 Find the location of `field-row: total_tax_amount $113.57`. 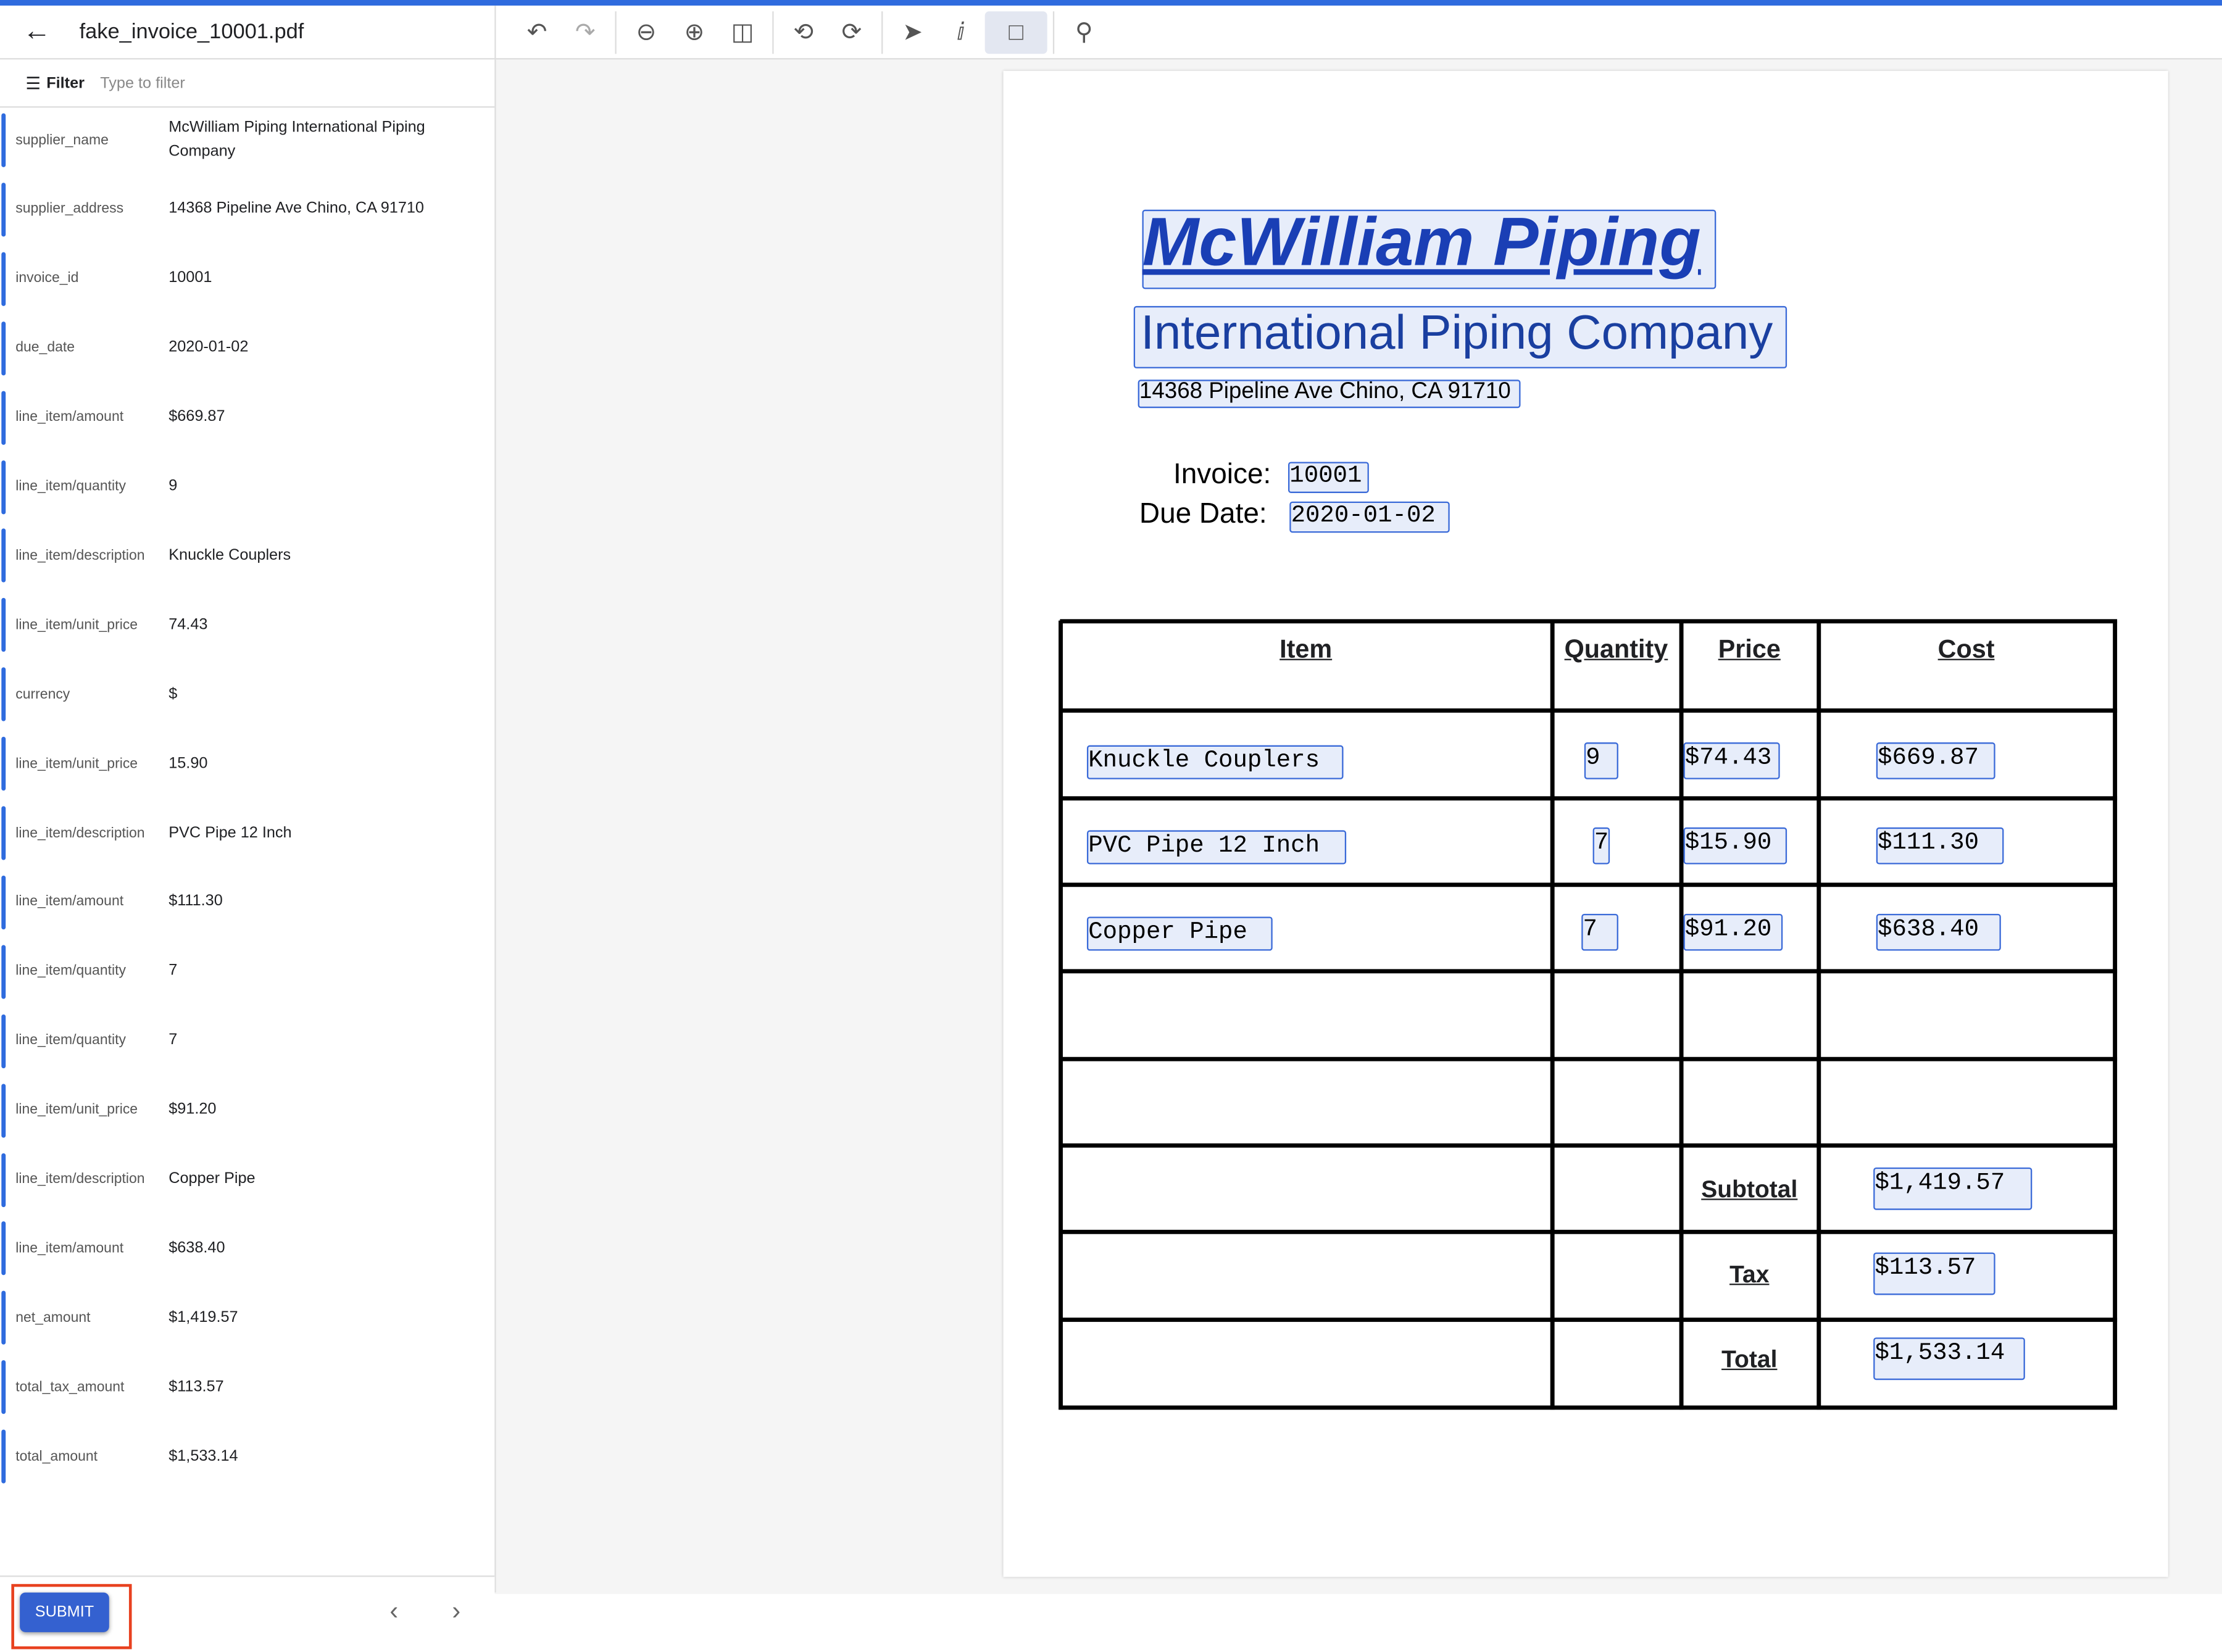

field-row: total_tax_amount $113.57 is located at coordinates (247, 1387).